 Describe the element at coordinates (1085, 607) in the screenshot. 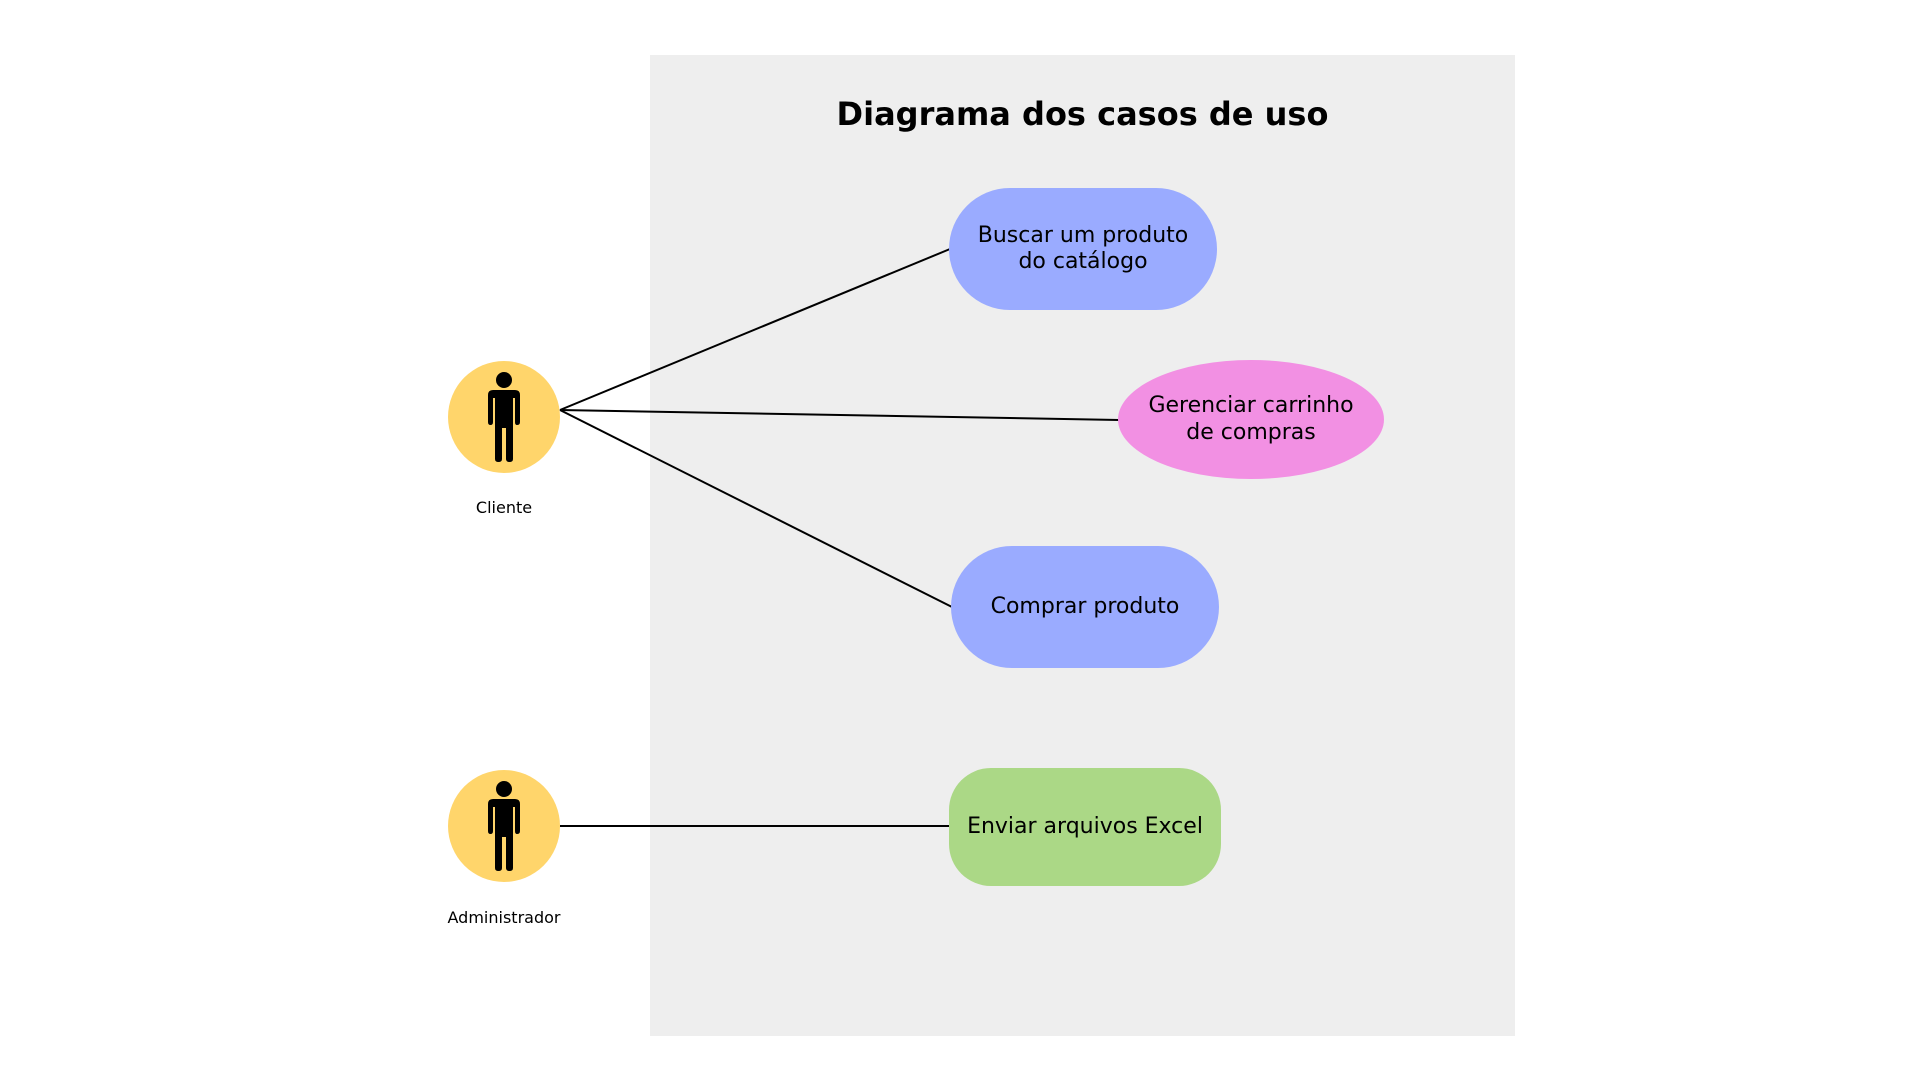

I see `use-case-comprar-produto: Comprar produto` at that location.